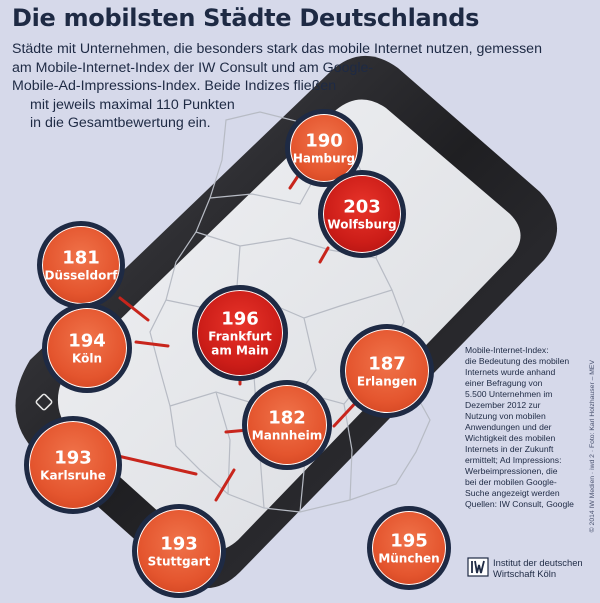  What do you see at coordinates (73, 475) in the screenshot?
I see `city-name: Karlsruhe` at bounding box center [73, 475].